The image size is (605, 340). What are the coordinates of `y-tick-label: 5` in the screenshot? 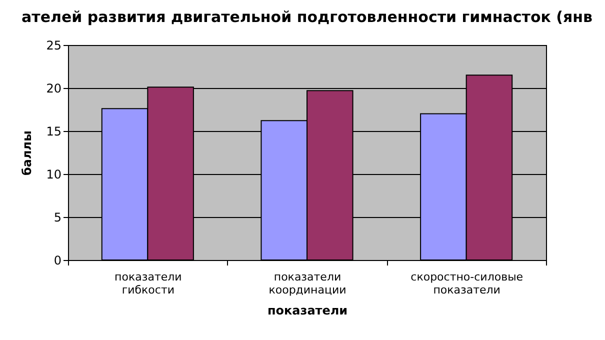 It's located at (58, 217).